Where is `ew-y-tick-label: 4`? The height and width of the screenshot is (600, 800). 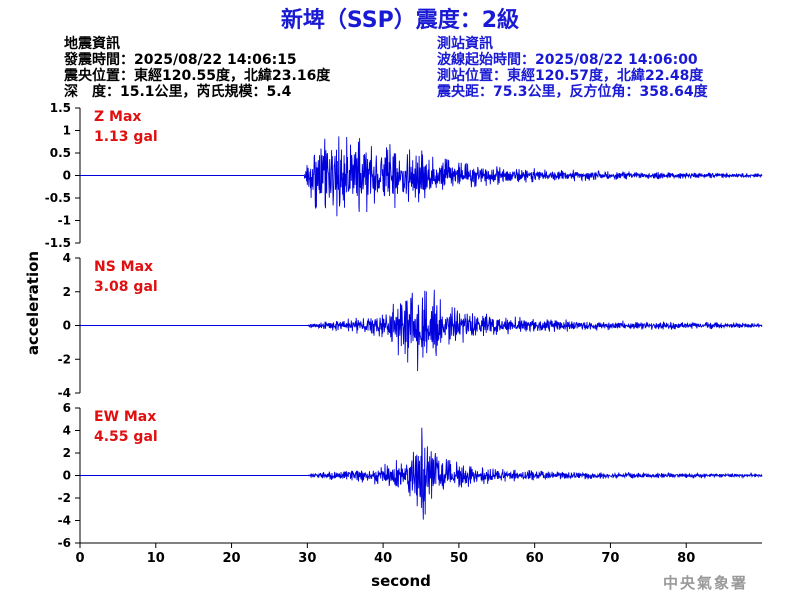 ew-y-tick-label: 4 is located at coordinates (67, 431).